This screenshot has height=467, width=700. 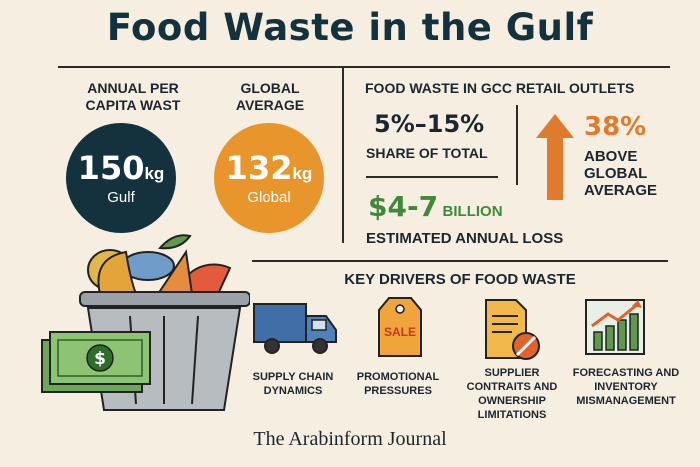 I want to click on sale-tag-label: SALE, so click(x=400, y=332).